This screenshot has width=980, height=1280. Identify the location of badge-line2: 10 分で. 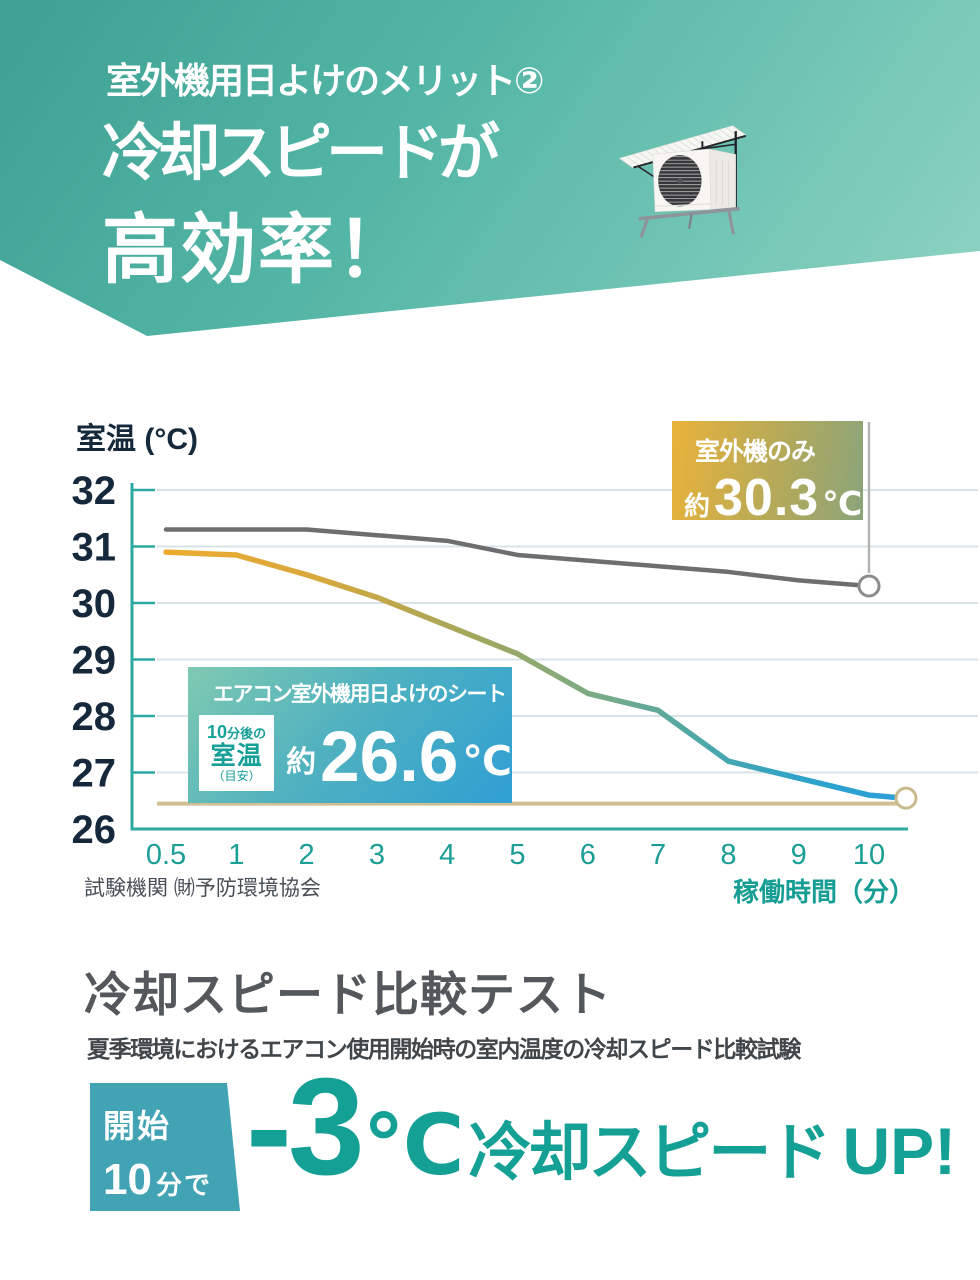
(171, 1180).